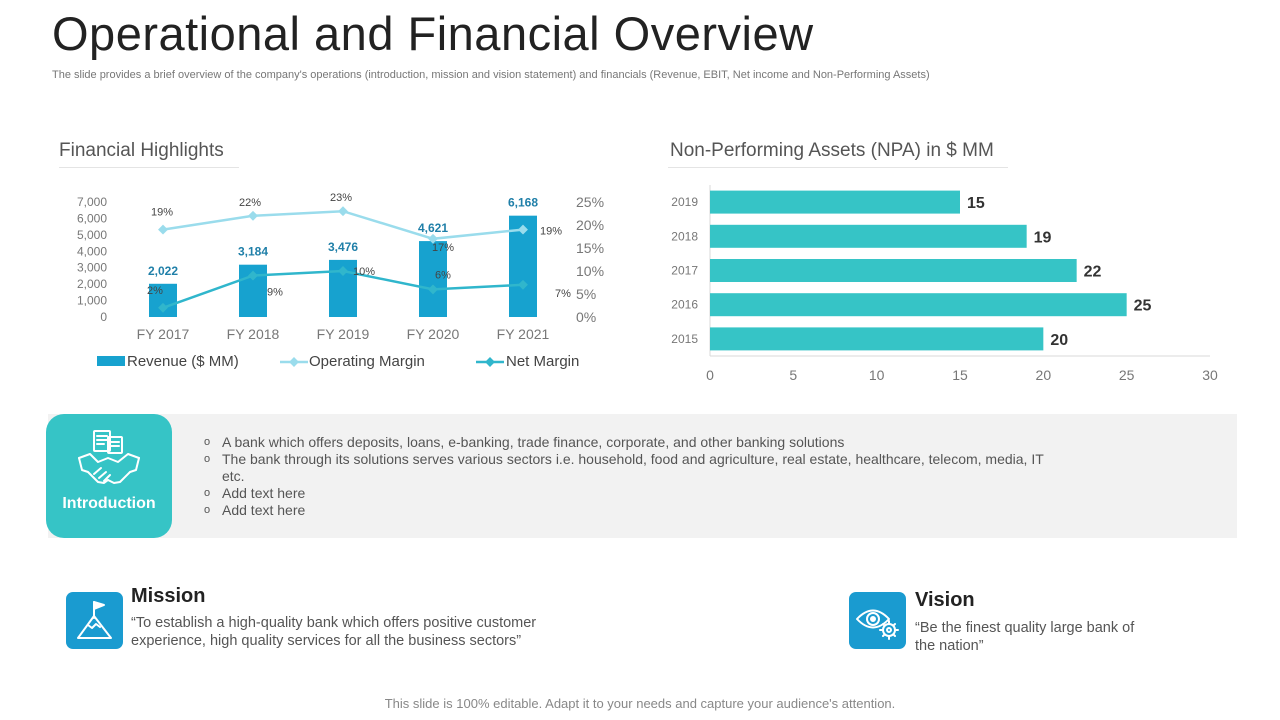 The height and width of the screenshot is (720, 1280). I want to click on mission-icon-tile, so click(94, 620).